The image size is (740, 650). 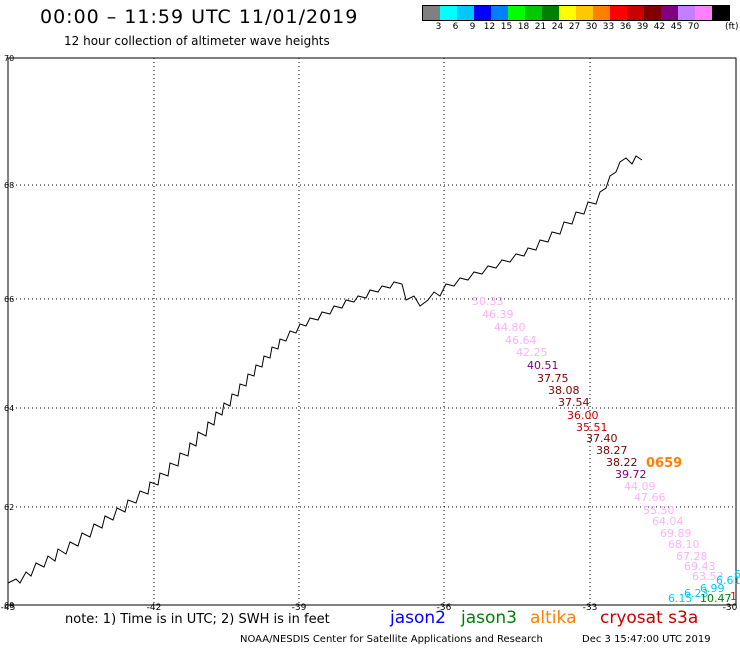 I want to click on satellite-cryosat-s3a: cryosat s3a, so click(x=649, y=618).